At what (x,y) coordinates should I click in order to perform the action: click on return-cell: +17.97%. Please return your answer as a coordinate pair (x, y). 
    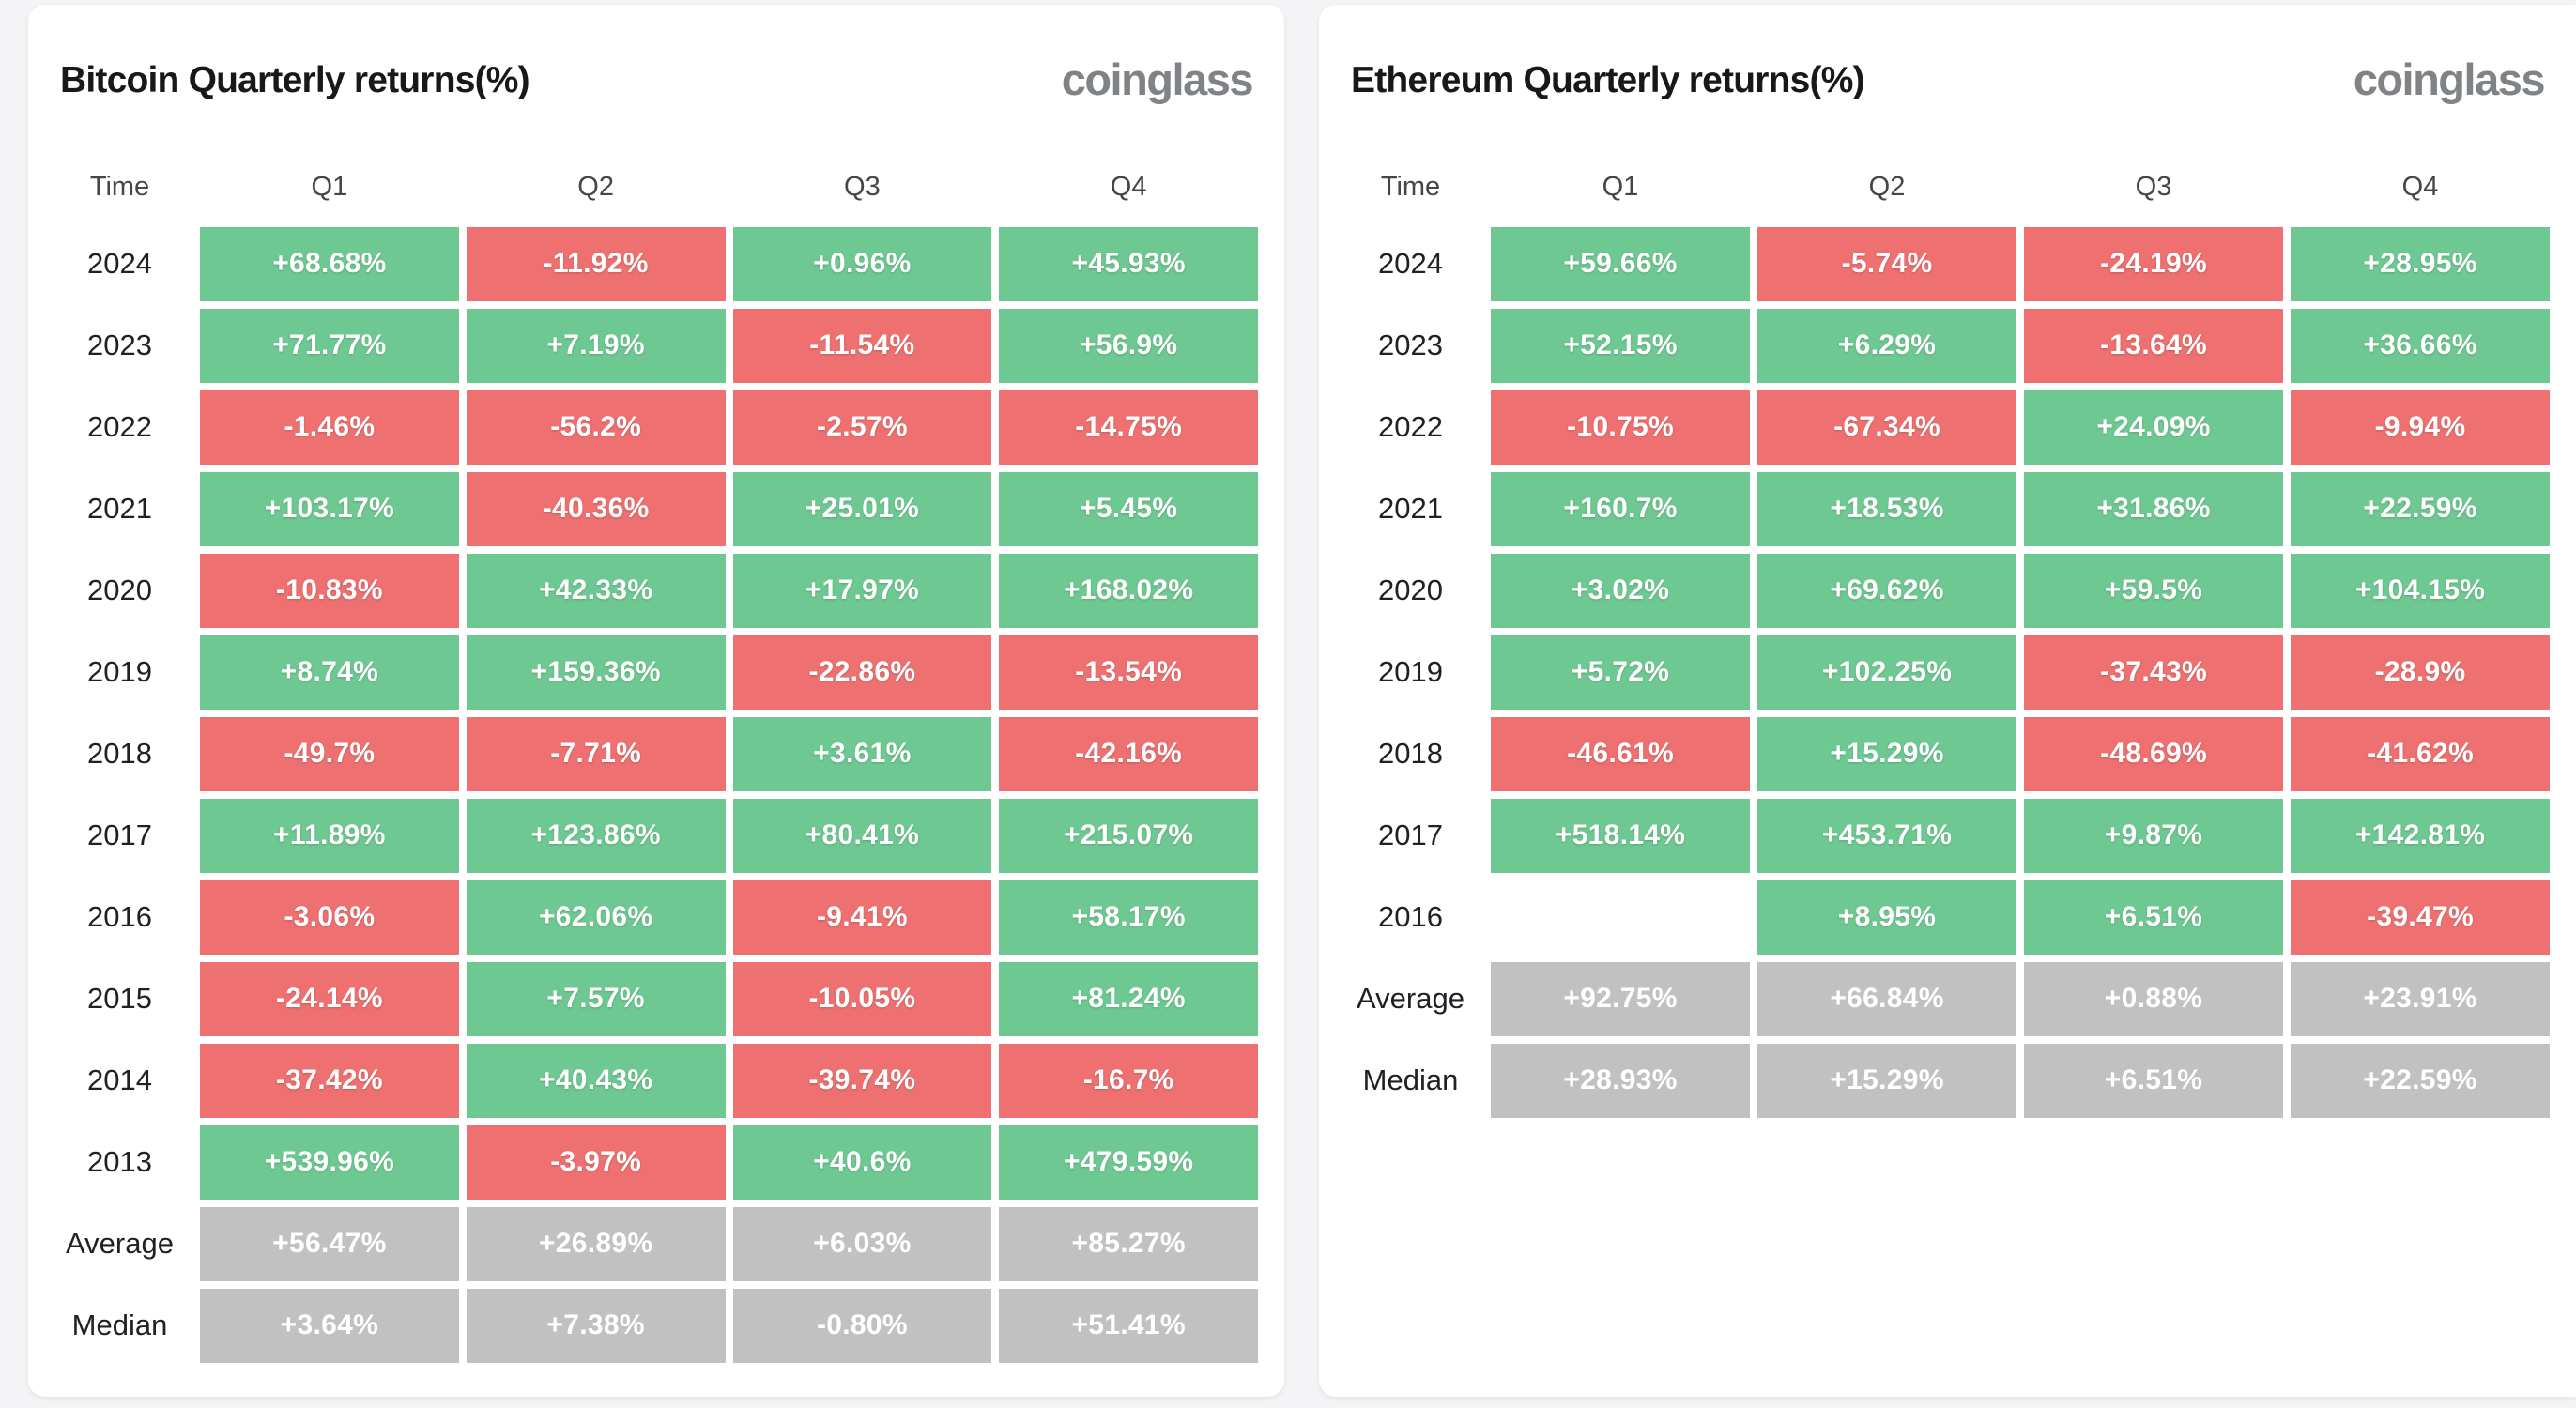
    Looking at the image, I should click on (862, 590).